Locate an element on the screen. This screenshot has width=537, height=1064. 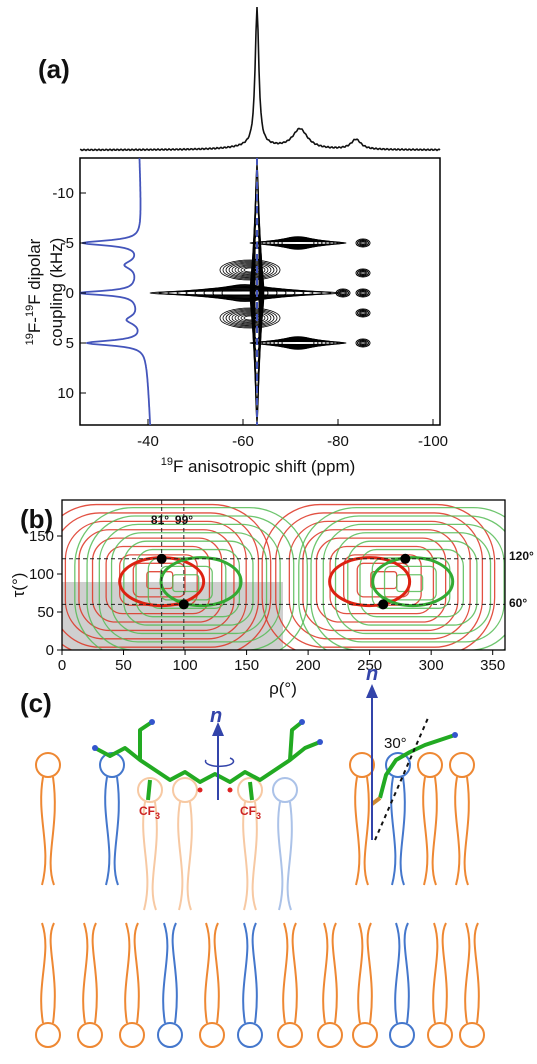
x-tick-label: -80 is located at coordinates (338, 441).